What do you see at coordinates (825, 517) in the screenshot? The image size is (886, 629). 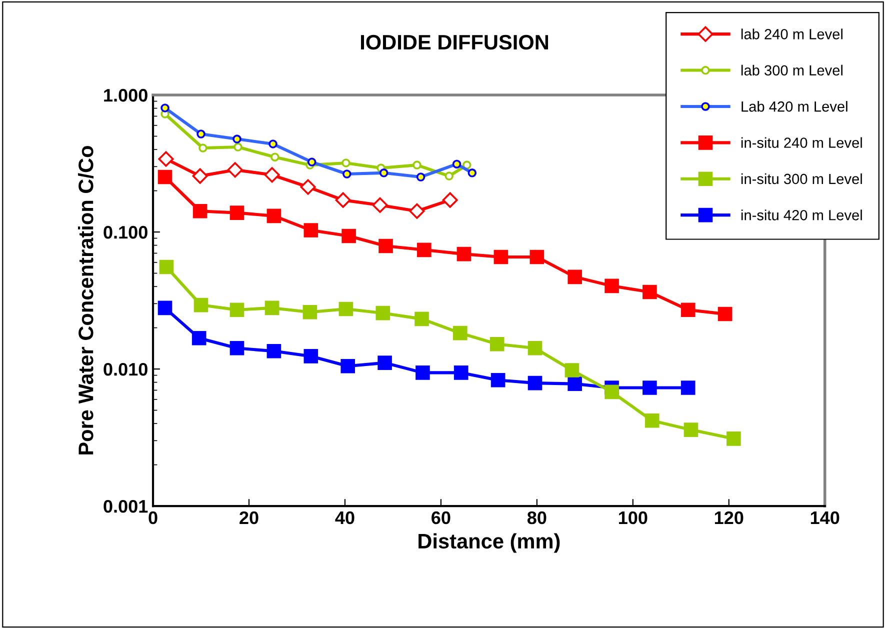 I see `x-tick-label: 140` at bounding box center [825, 517].